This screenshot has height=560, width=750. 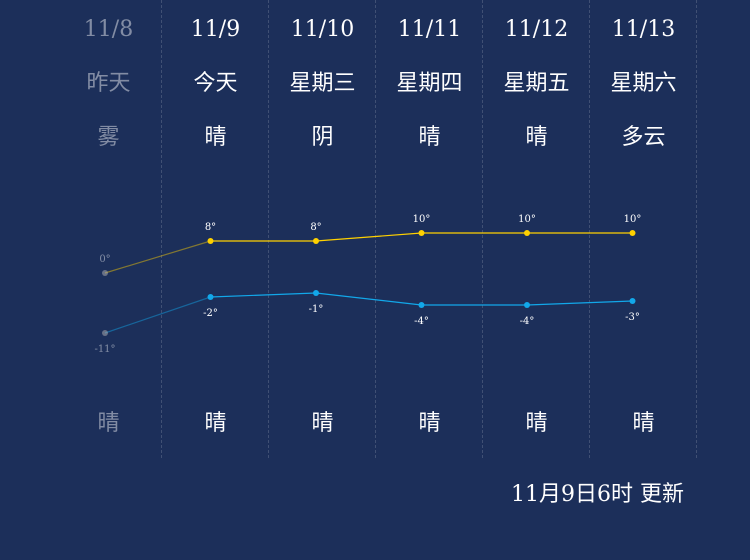 What do you see at coordinates (643, 235) in the screenshot?
I see `day-column: 11/13 星期六多云晴` at bounding box center [643, 235].